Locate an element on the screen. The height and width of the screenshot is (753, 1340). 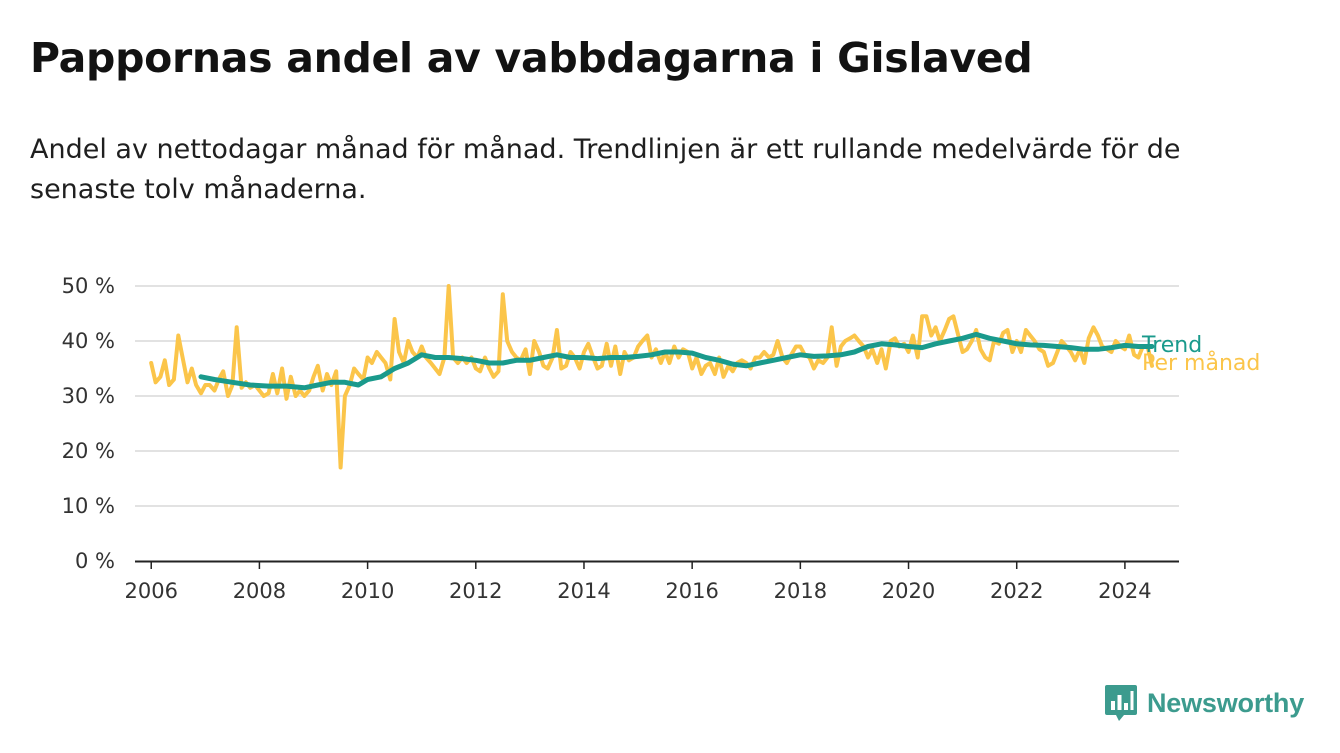
end-label-trend: Trend is located at coordinates (1171, 345).